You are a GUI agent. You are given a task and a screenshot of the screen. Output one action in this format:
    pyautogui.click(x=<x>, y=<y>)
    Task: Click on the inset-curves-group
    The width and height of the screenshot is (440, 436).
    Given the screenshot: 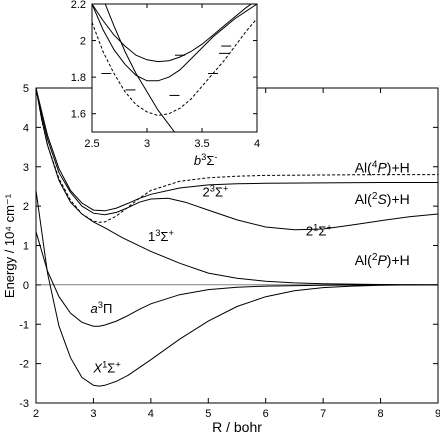 What is the action you would take?
    pyautogui.click(x=174, y=68)
    